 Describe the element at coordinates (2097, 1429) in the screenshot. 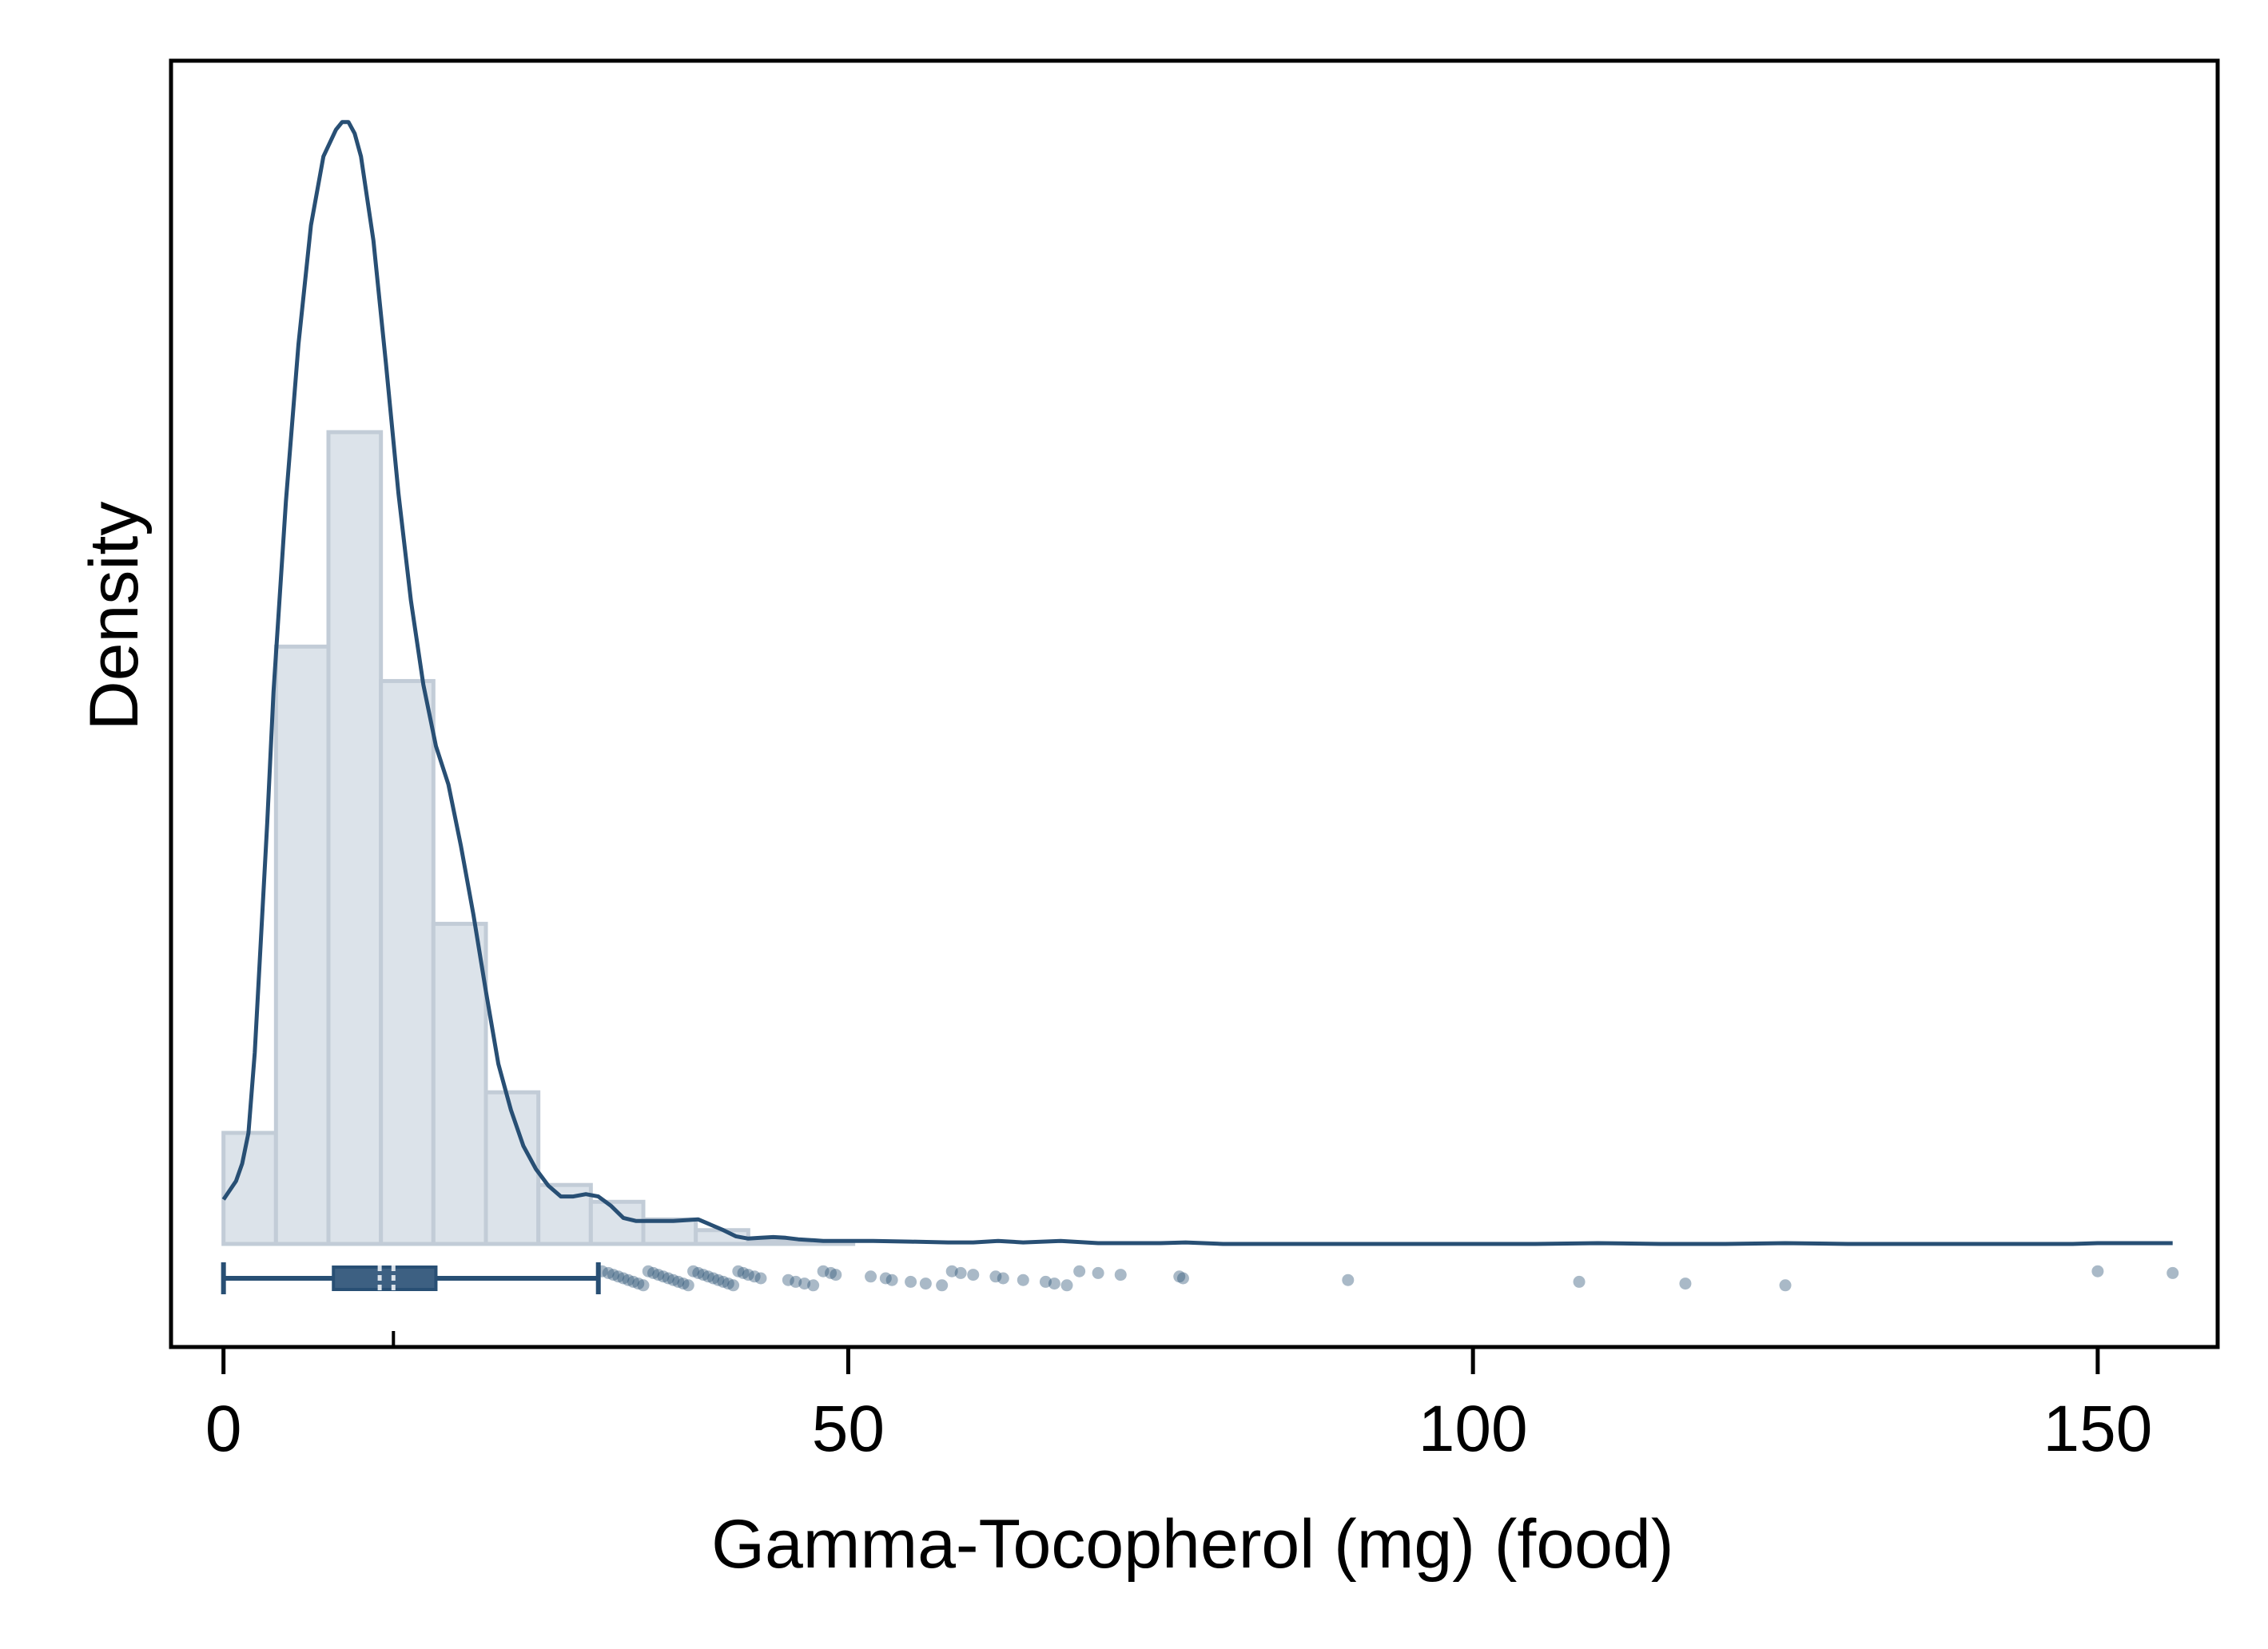

I see `x-tick-label: 150` at that location.